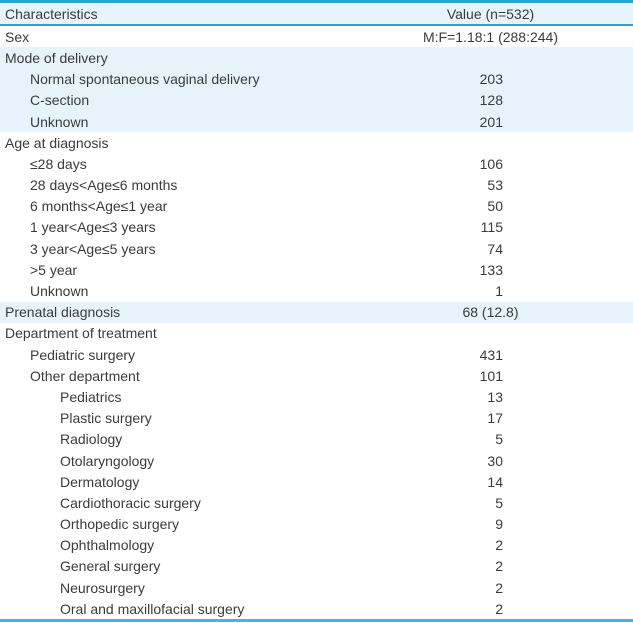 The width and height of the screenshot is (633, 623). Describe the element at coordinates (174, 15) in the screenshot. I see `column-header-characteristics: Characteristics` at that location.